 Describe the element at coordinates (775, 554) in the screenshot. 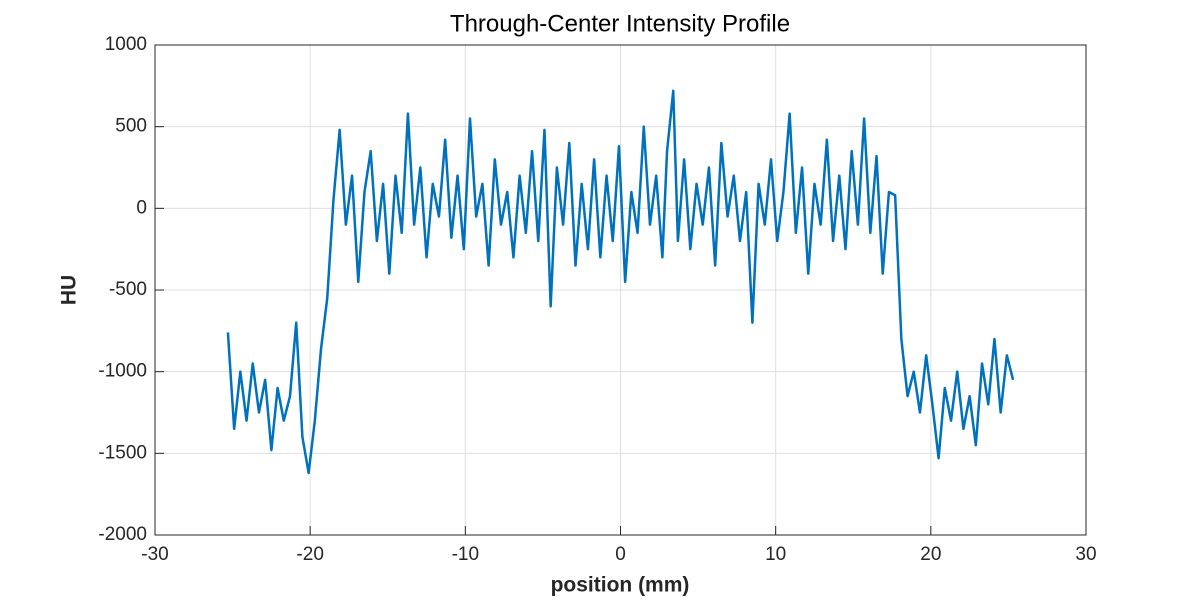

I see `x-tick-label: 10` at that location.